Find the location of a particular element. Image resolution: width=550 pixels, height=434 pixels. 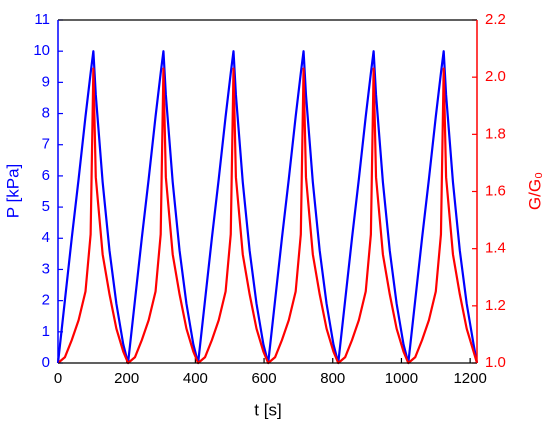

y2-tick-label: 1.8 is located at coordinates (495, 133).